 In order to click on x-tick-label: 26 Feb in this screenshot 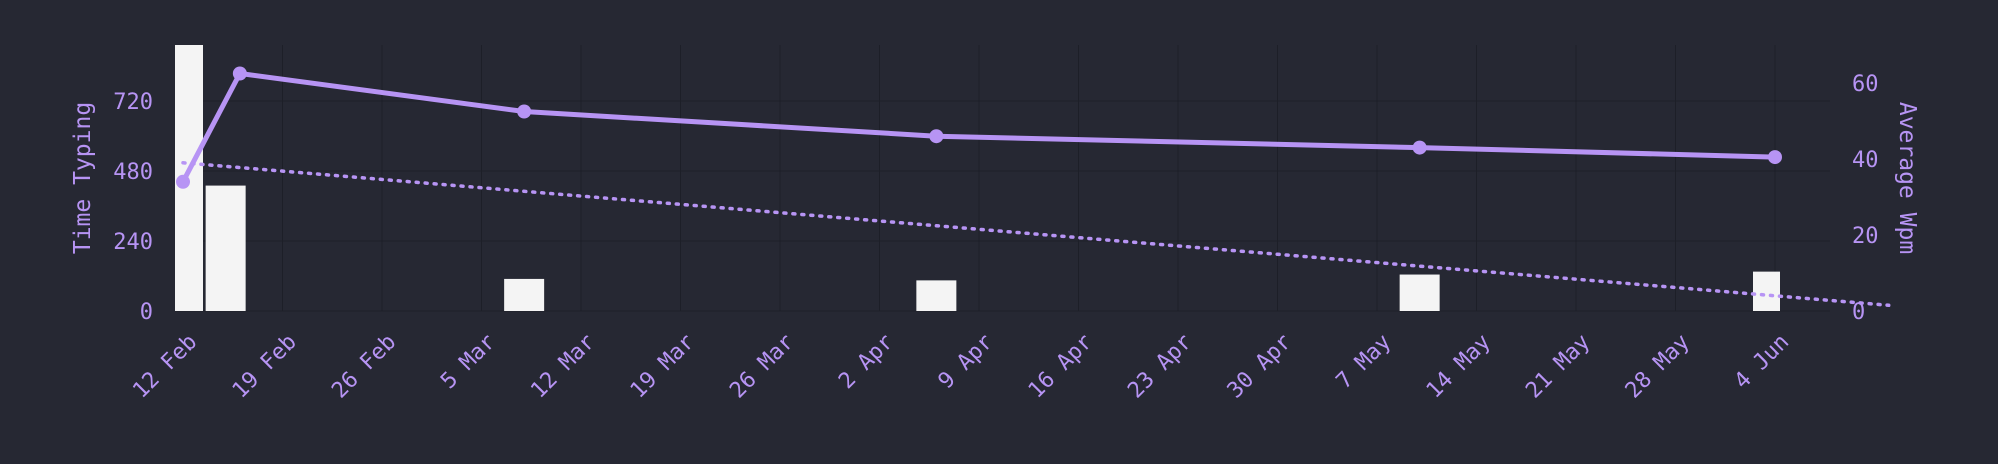, I will do `click(364, 367)`.